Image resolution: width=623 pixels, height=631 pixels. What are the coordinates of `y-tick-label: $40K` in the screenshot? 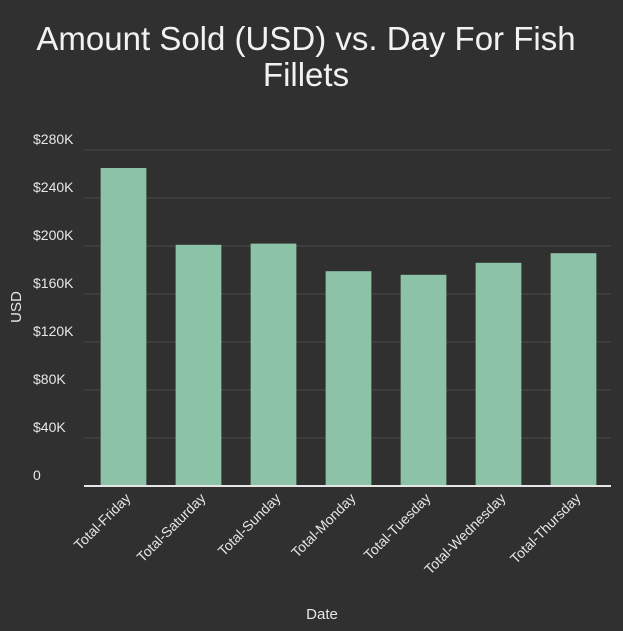 It's located at (49, 427).